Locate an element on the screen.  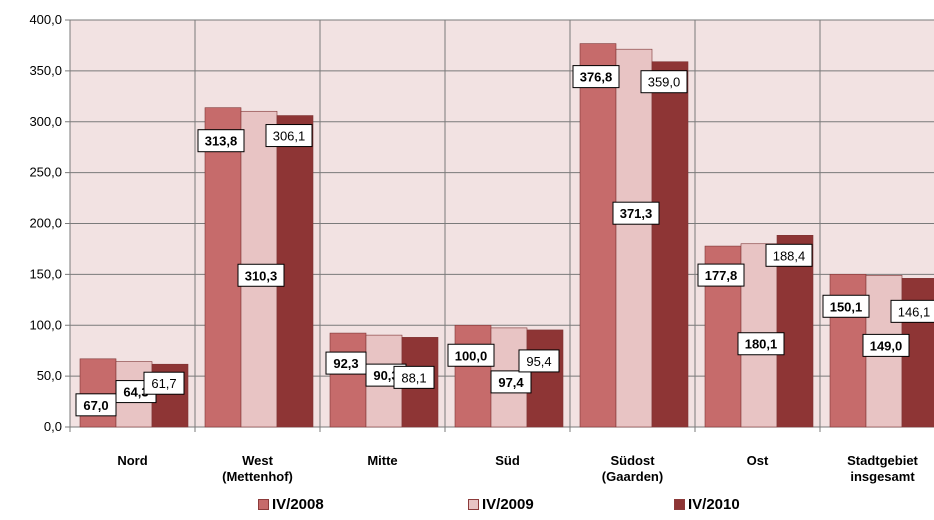
data-label: 61,7 is located at coordinates (164, 383).